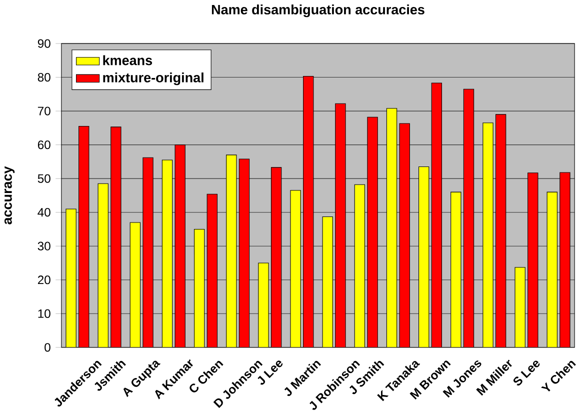  What do you see at coordinates (9, 195) in the screenshot?
I see `y-axis-title: accuracy` at bounding box center [9, 195].